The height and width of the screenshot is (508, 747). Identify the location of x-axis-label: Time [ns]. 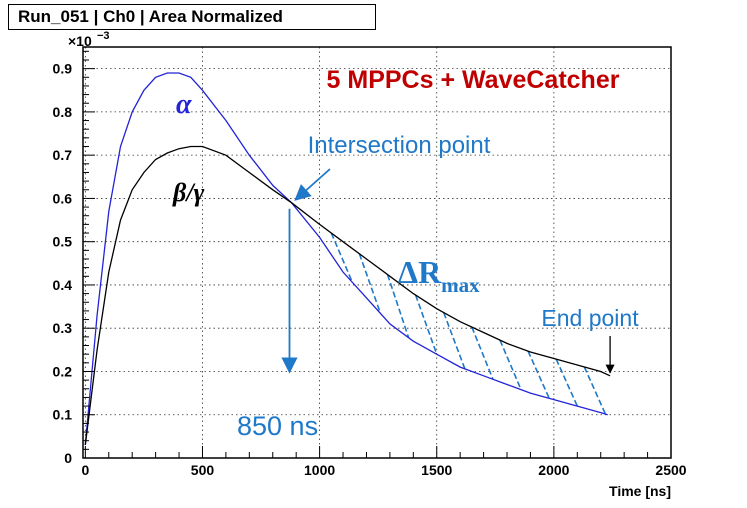
(640, 491).